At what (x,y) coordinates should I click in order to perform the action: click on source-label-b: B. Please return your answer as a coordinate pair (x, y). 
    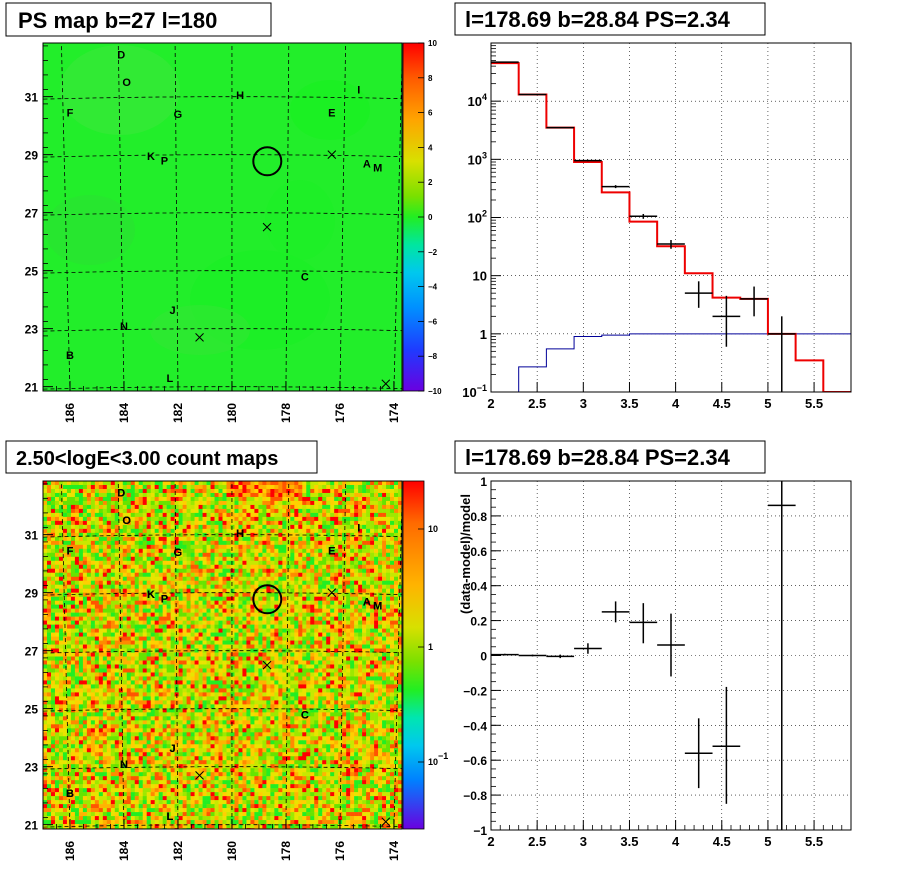
    Looking at the image, I should click on (70, 356).